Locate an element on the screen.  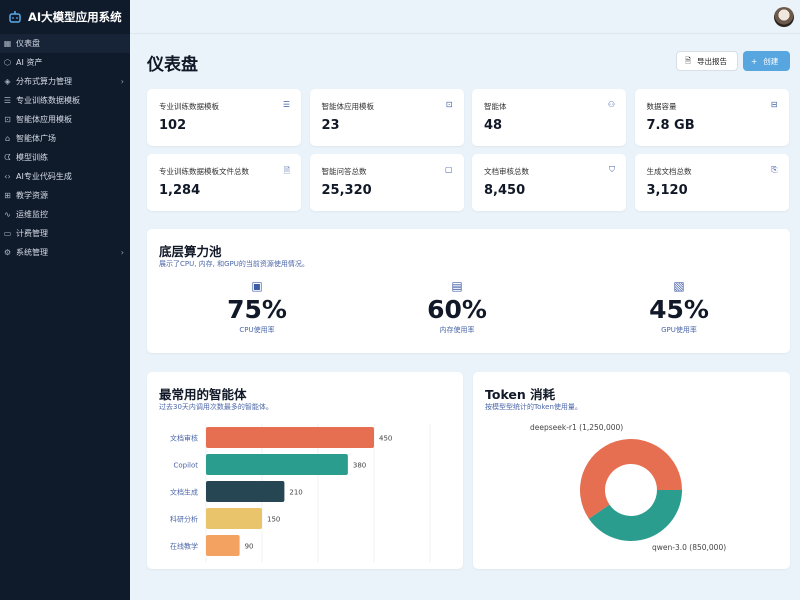
sidebar-item: ◈ 分布式算力管理 › is located at coordinates (65, 81).